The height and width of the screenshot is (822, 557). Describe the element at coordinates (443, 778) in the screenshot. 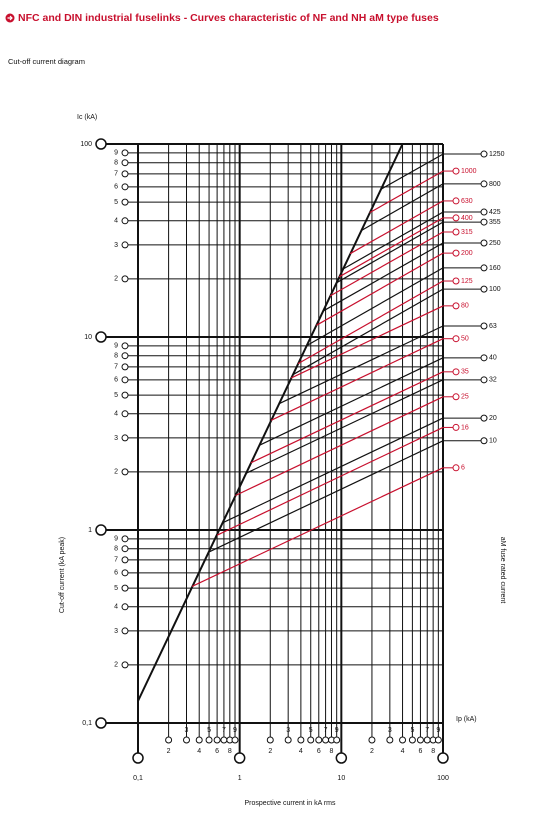

I see `x-tick-label: 100` at that location.